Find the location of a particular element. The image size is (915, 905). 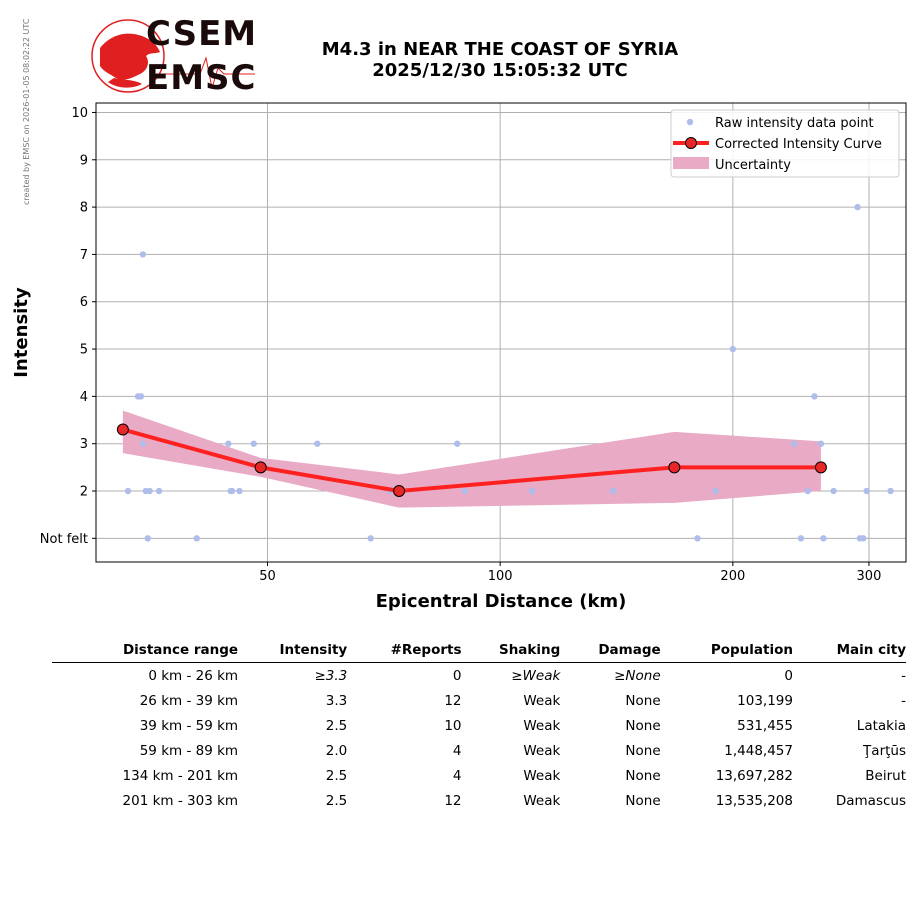

table-cell: 103,199 is located at coordinates (765, 700).